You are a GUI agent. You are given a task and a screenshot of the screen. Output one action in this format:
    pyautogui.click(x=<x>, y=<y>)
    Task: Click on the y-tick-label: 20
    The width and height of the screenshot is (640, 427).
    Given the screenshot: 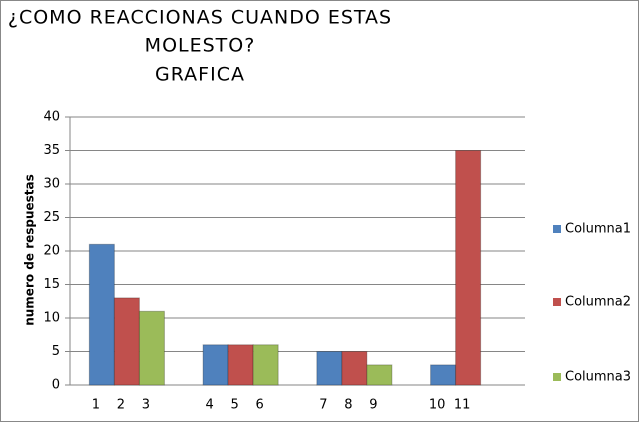 What is the action you would take?
    pyautogui.click(x=51, y=251)
    